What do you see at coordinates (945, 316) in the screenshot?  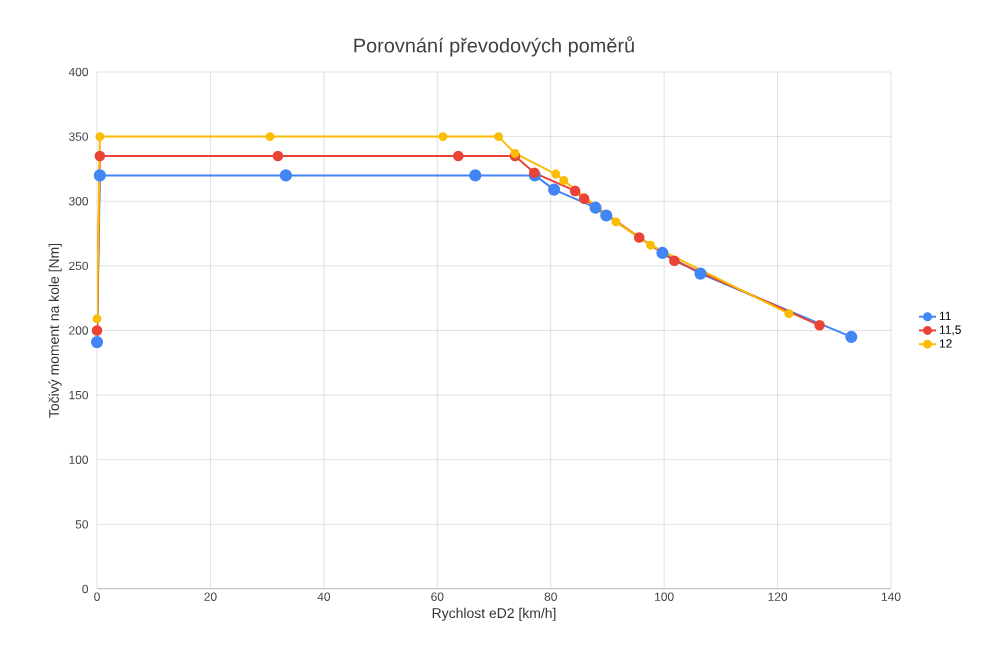 I see `legend-label: 11` at bounding box center [945, 316].